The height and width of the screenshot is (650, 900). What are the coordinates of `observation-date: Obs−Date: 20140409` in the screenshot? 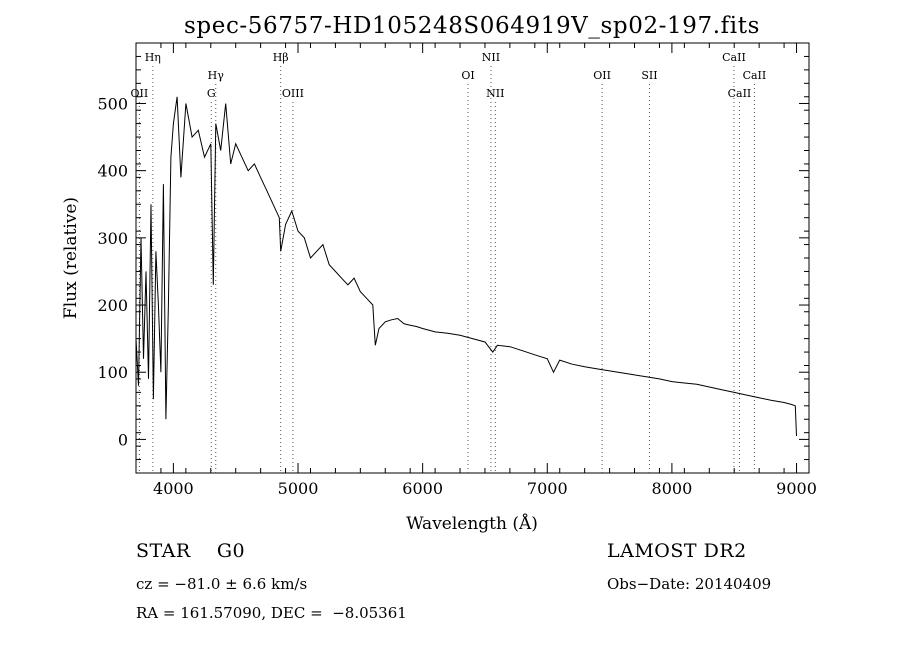 It's located at (689, 584).